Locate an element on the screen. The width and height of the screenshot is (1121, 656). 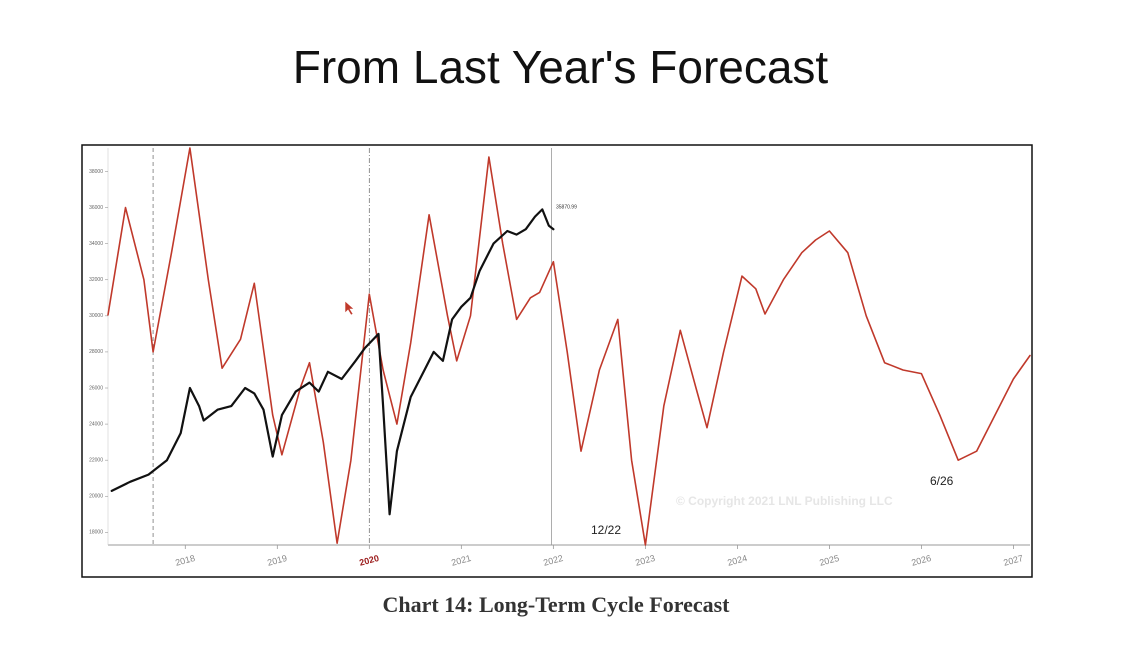
slide-title: From Last Year's Forecast is located at coordinates (560, 67).